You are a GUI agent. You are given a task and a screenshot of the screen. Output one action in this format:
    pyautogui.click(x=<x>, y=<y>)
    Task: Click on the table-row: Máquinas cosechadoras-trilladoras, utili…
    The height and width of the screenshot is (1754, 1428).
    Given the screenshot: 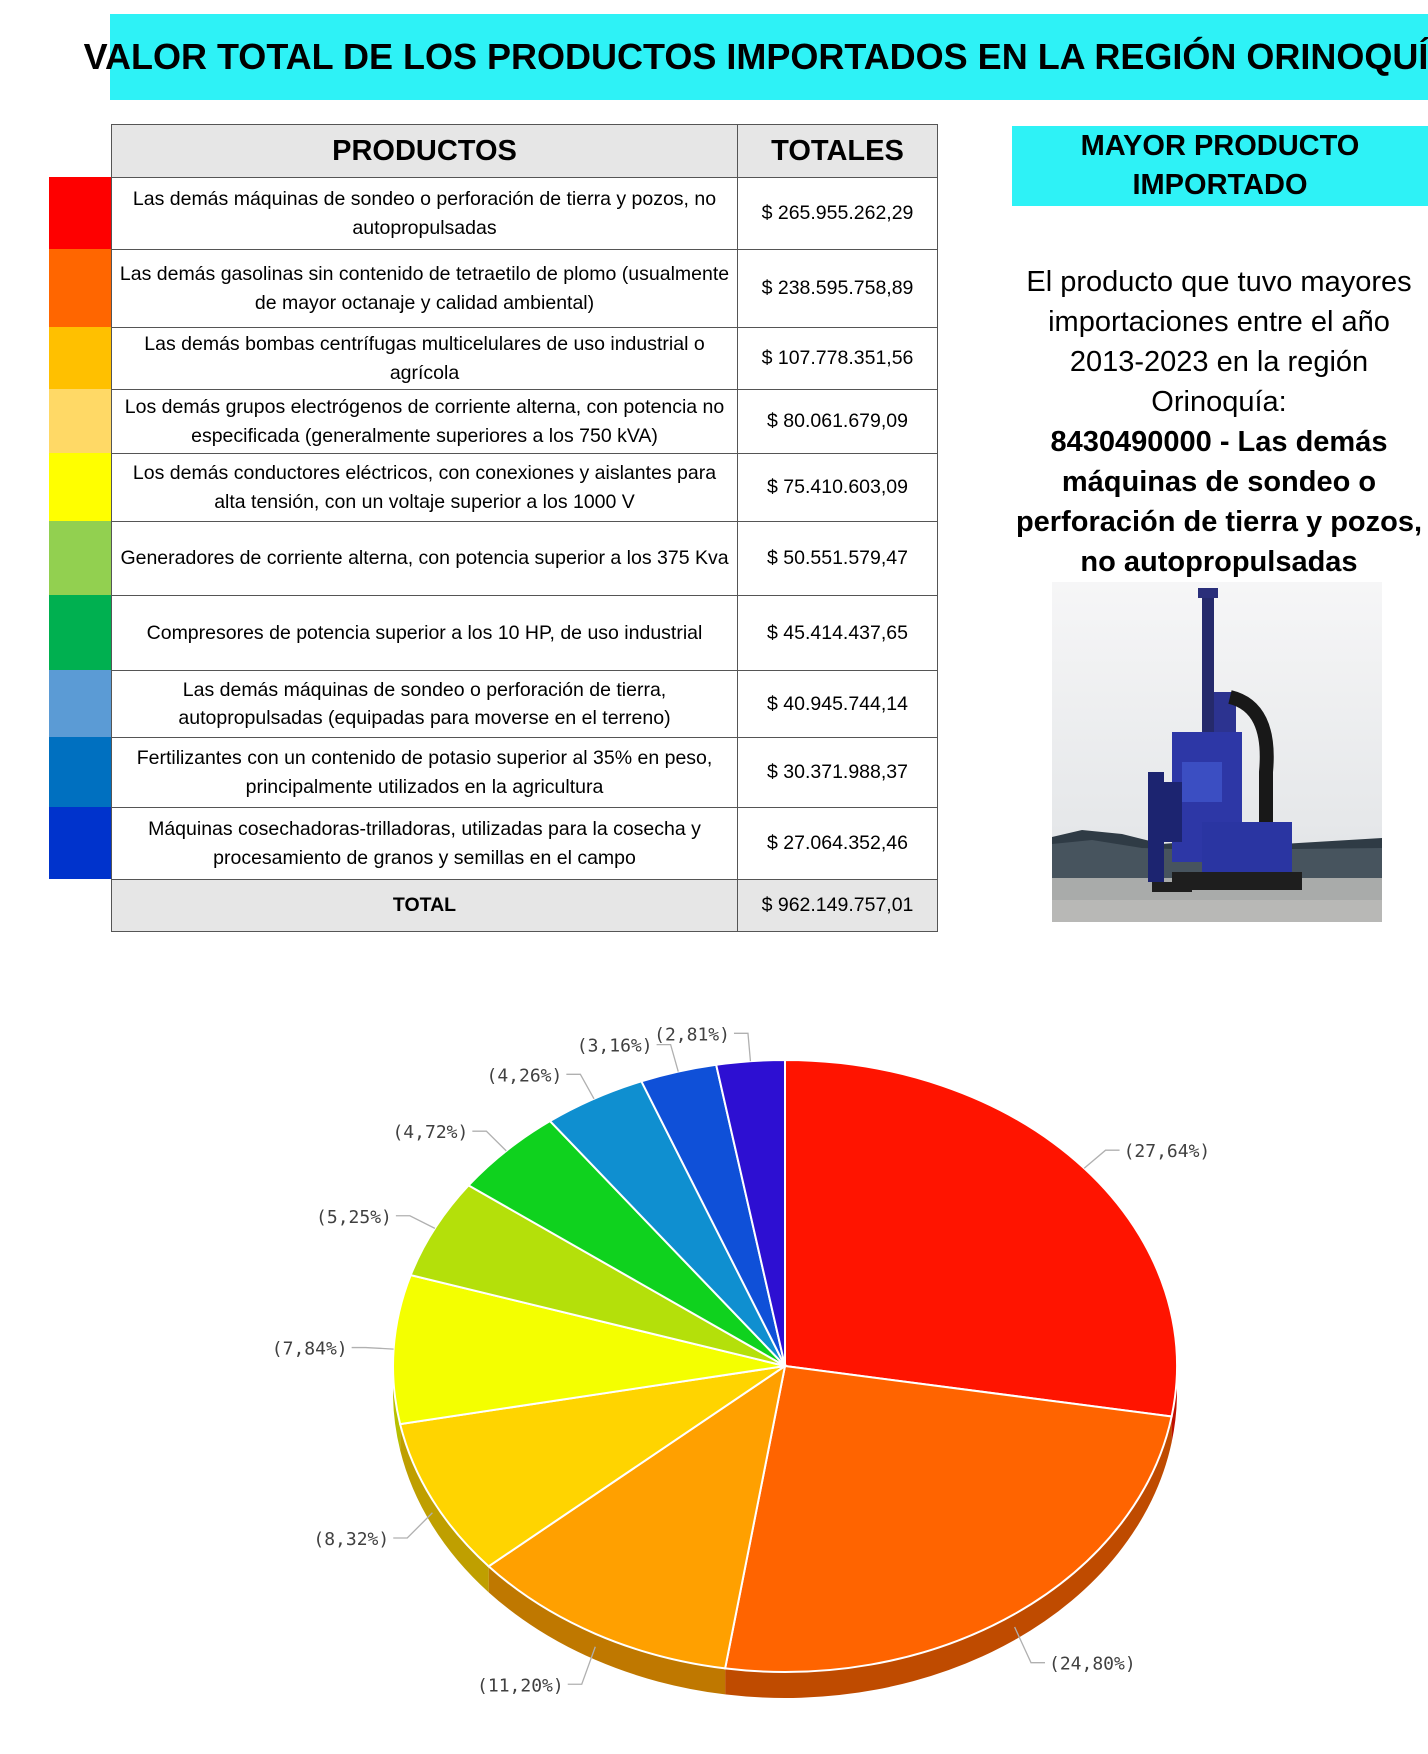 What is the action you would take?
    pyautogui.click(x=524, y=843)
    